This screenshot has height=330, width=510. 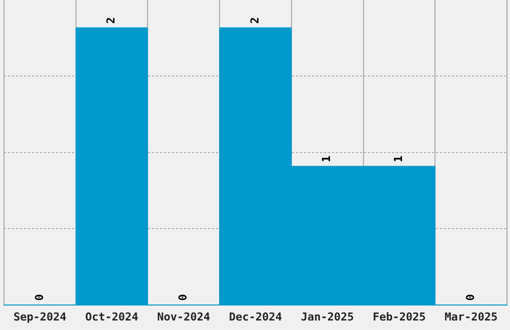 What do you see at coordinates (471, 317) in the screenshot?
I see `x-tick-label: Mar-2025` at bounding box center [471, 317].